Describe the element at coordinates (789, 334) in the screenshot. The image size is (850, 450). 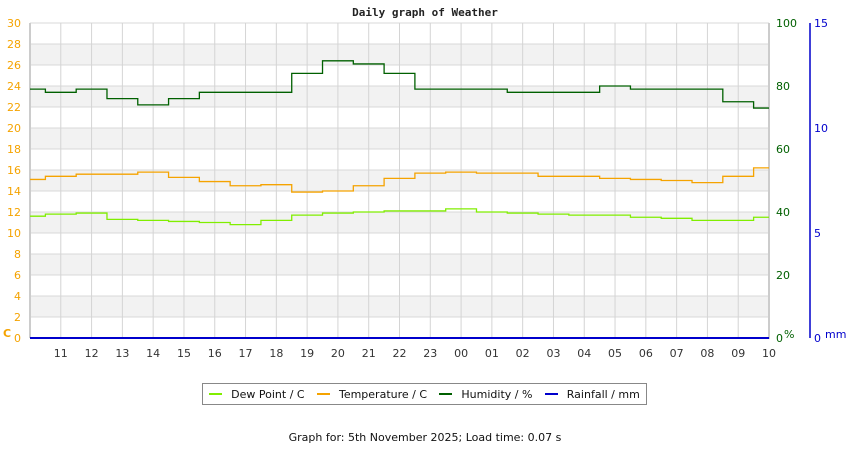
I see `right-axis-unit: %` at that location.